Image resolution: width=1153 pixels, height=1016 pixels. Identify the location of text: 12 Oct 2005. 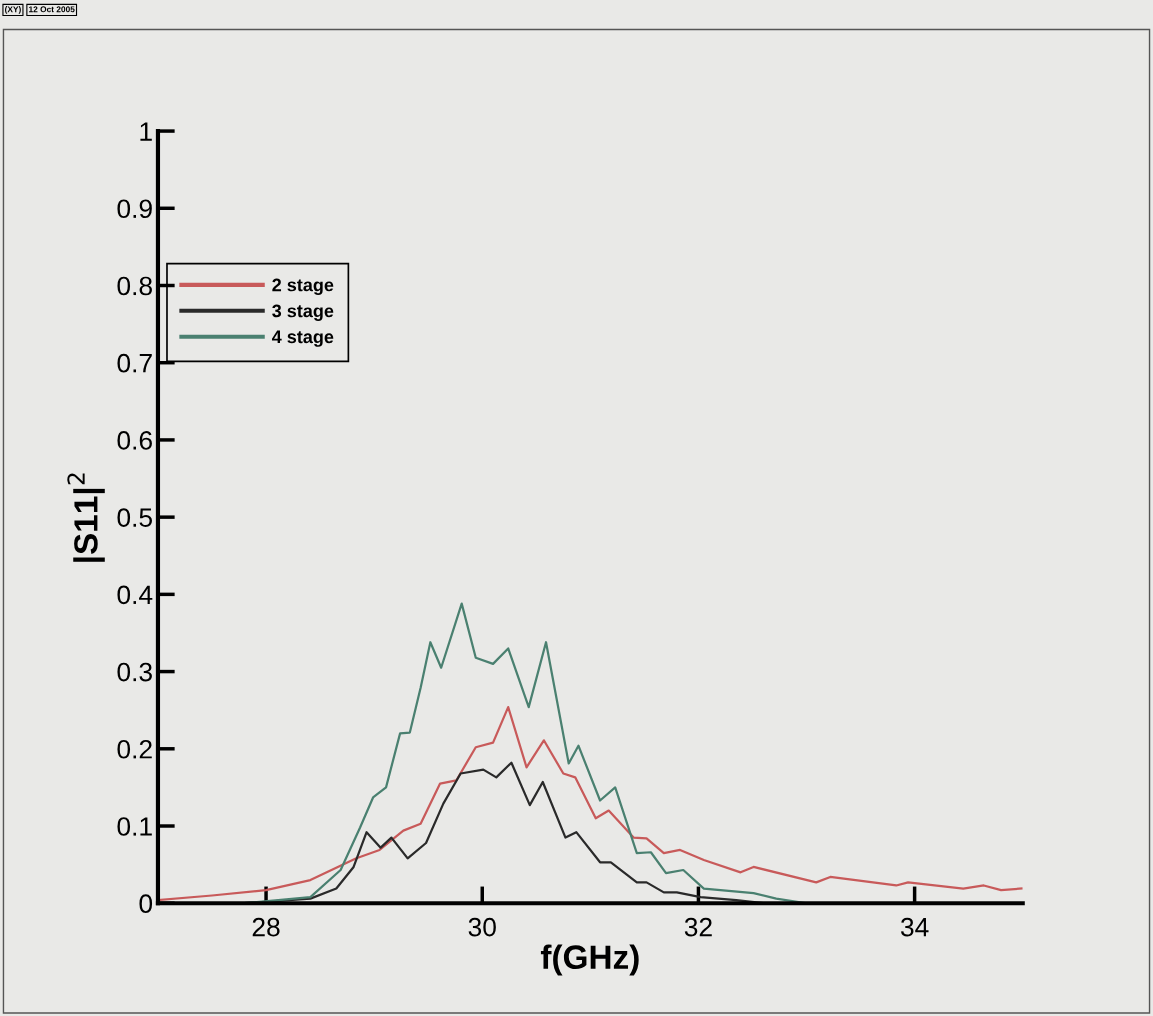
(52, 9).